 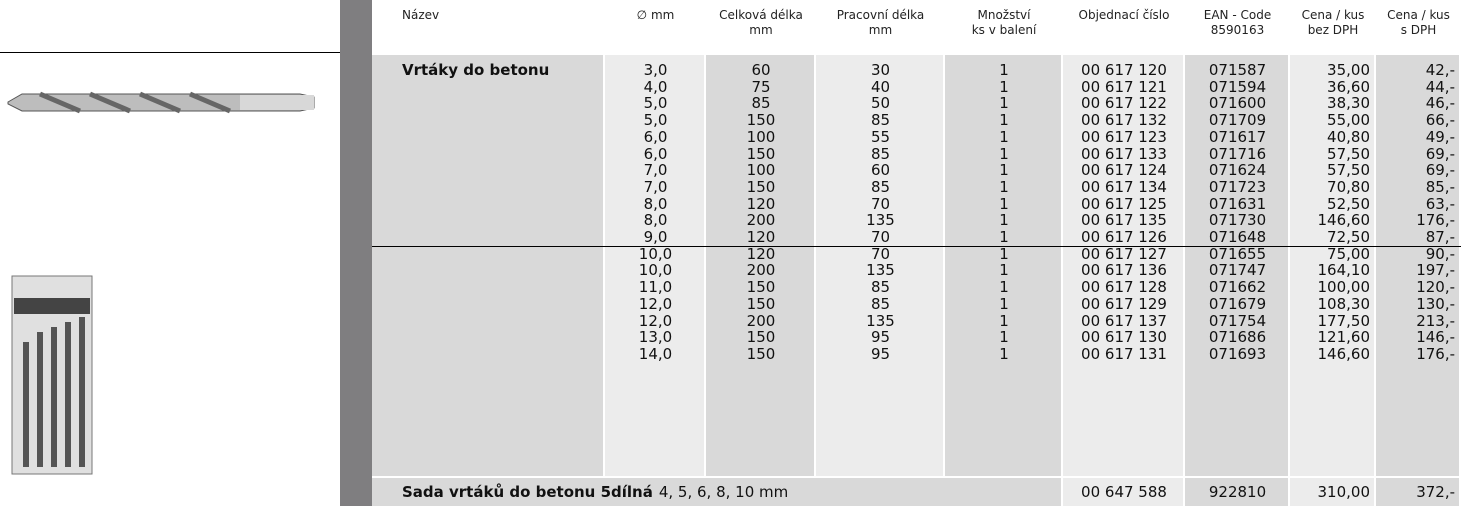 I want to click on cell: 130,-, so click(x=1435, y=303).